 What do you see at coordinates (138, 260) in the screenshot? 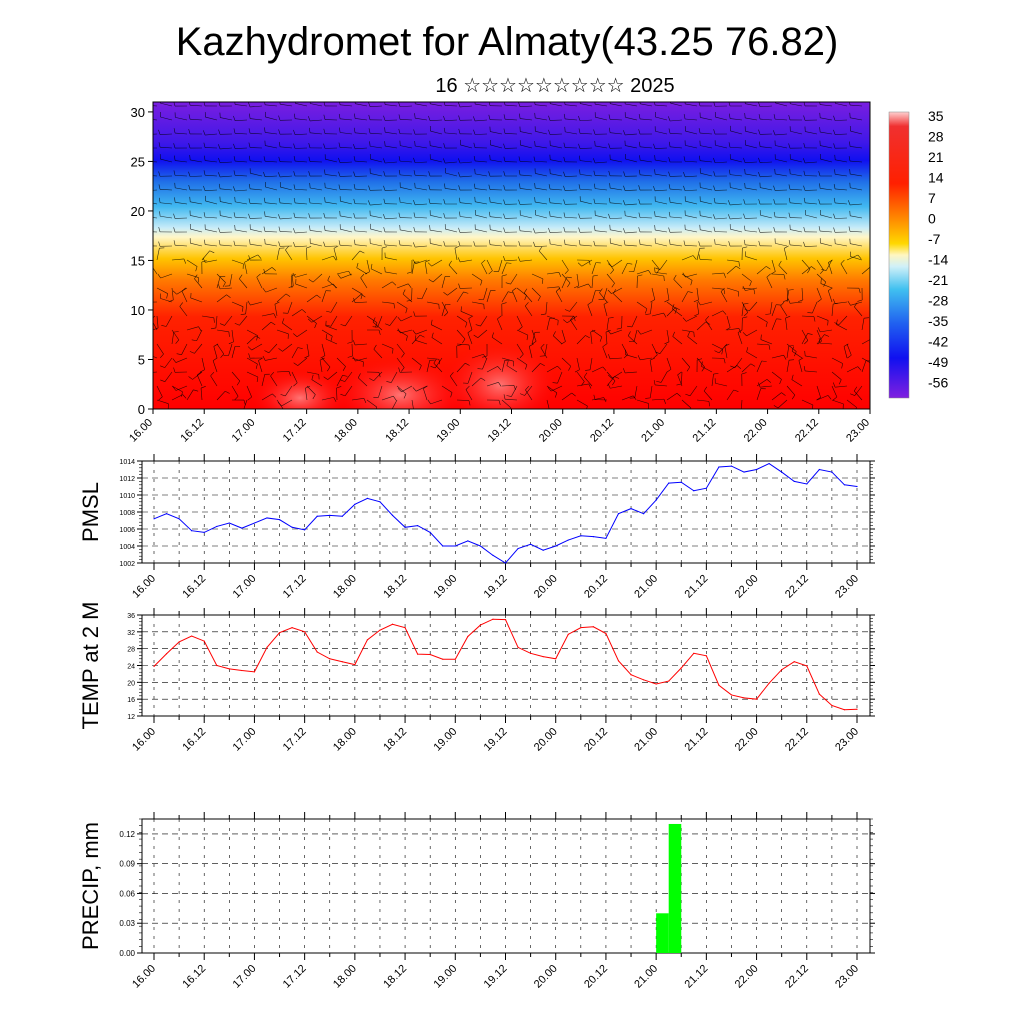
I see `heatmap-y-tick-label: 15` at bounding box center [138, 260].